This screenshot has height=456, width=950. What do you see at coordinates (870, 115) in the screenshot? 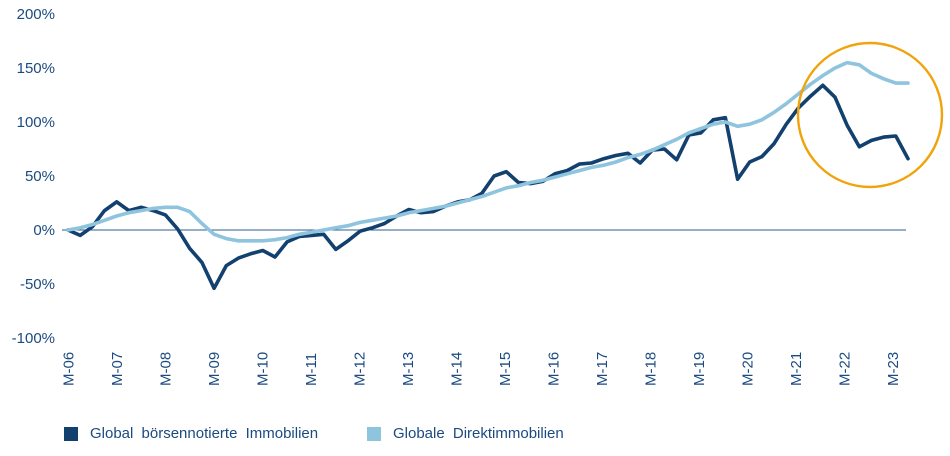
I see `highlight-circle` at bounding box center [870, 115].